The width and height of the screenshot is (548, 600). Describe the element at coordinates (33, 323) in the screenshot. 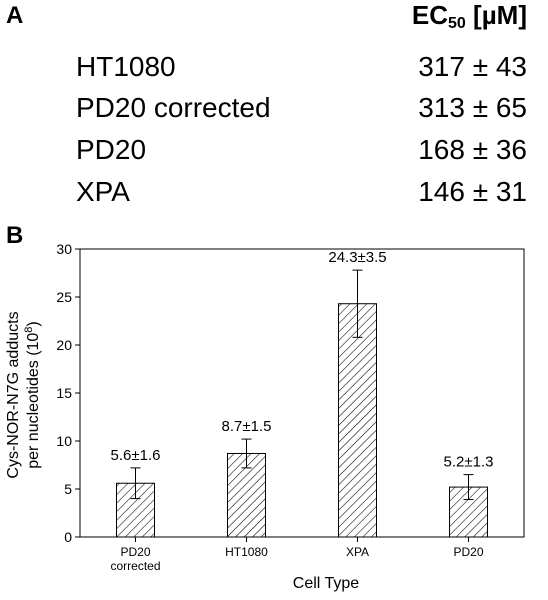

I see `y-axis-title-line2-close: )` at that location.